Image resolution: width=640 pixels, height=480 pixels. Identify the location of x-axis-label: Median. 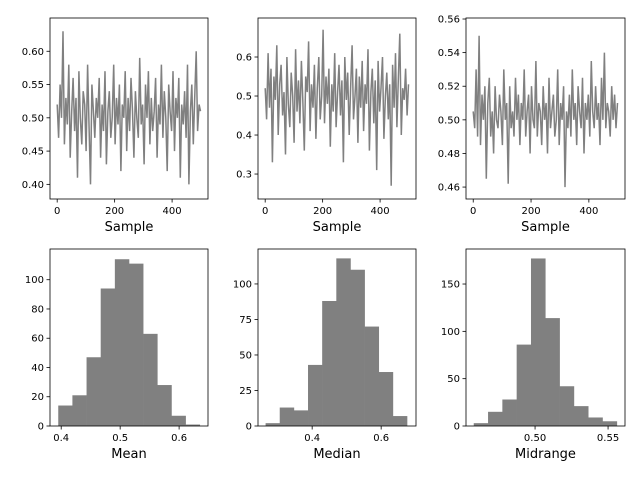
(336, 454).